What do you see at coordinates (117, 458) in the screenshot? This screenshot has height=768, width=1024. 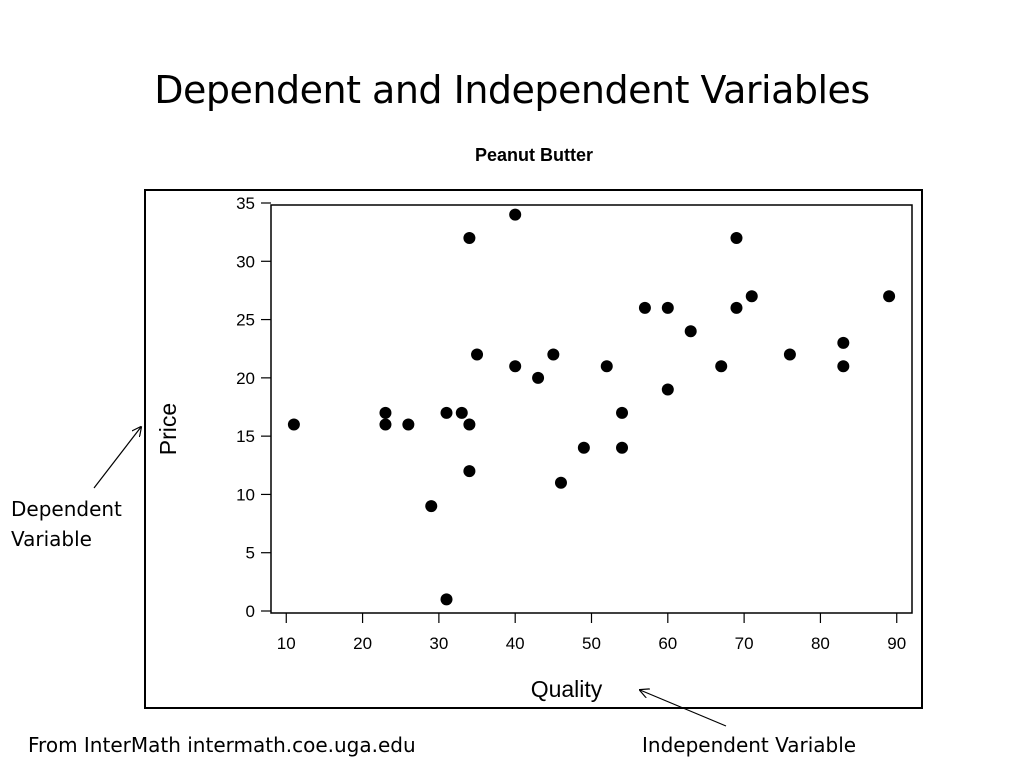 I see `dependent-arrow` at bounding box center [117, 458].